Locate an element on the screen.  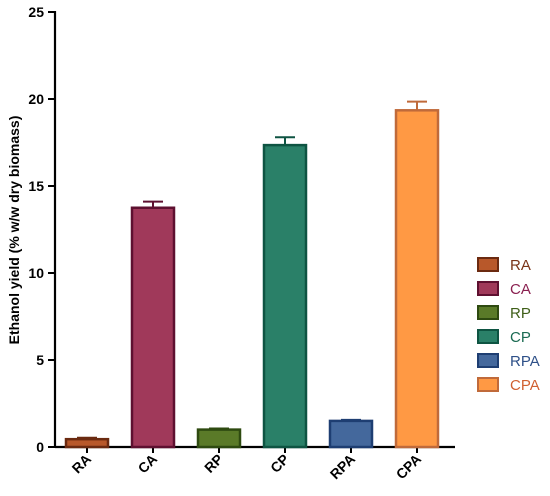
legend-label: CPA is located at coordinates (525, 385).